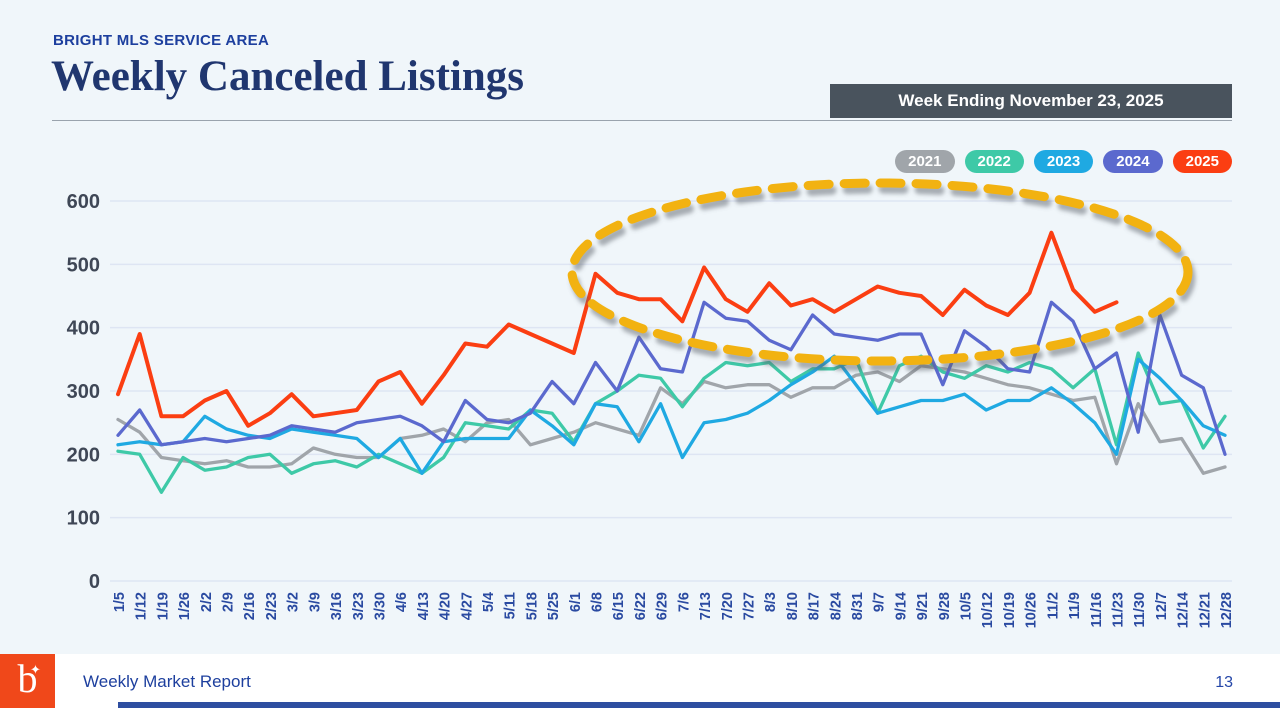 The height and width of the screenshot is (708, 1280). I want to click on y-tick-label: 600, so click(83, 202).